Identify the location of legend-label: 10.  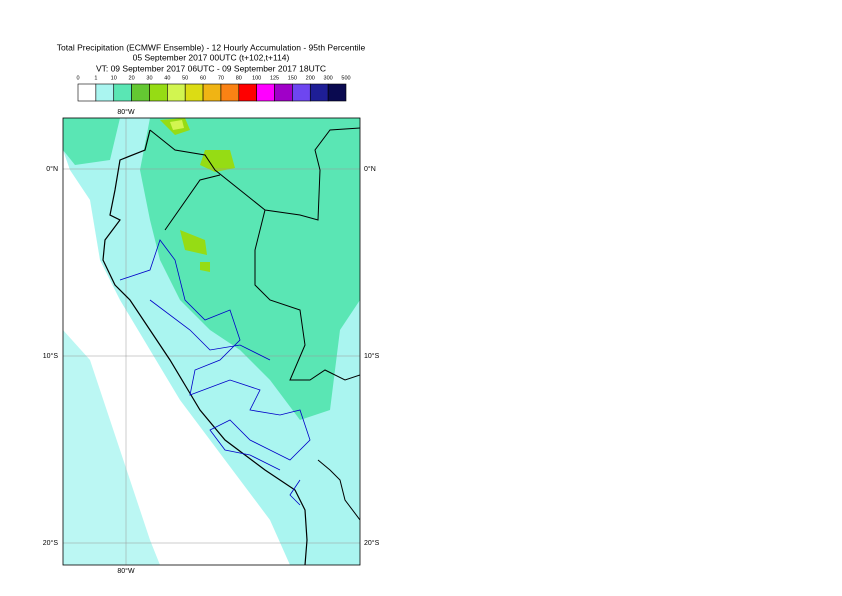
(114, 78).